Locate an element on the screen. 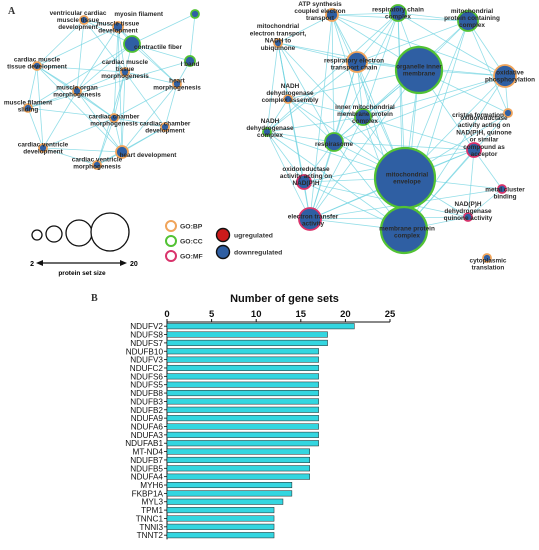 Image resolution: width=539 pixels, height=550 pixels. node-cmtm: cardiac muscle tissue morphogenesis is located at coordinates (125, 68).